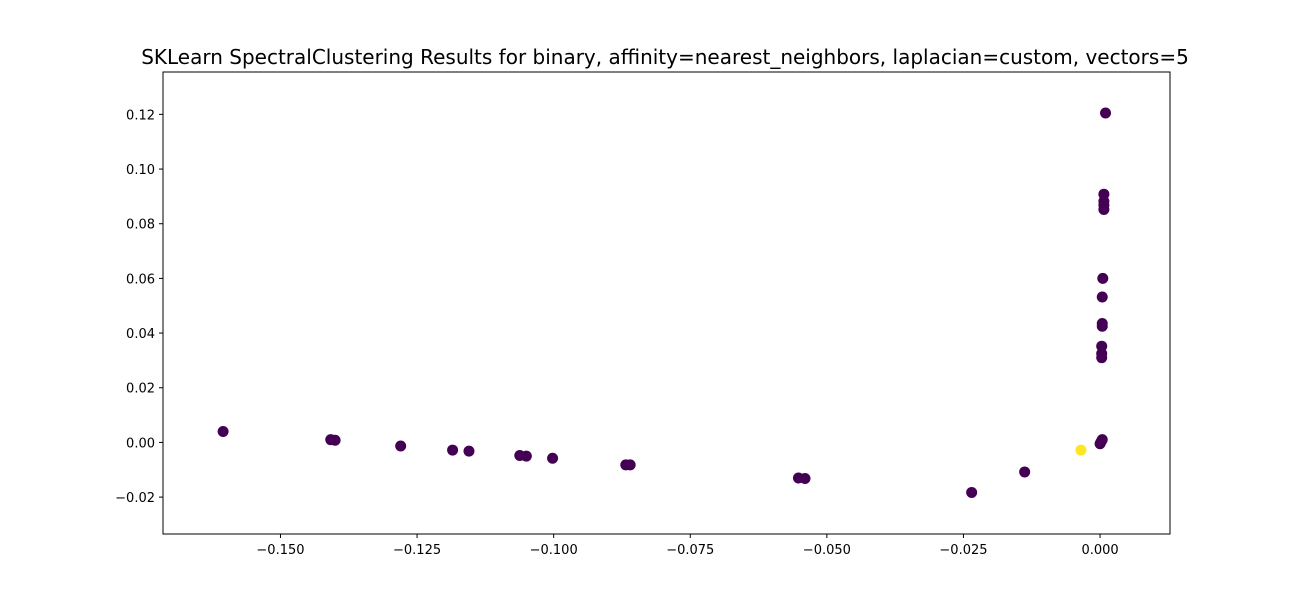  I want to click on y-tick-label: 0.04, so click(140, 334).